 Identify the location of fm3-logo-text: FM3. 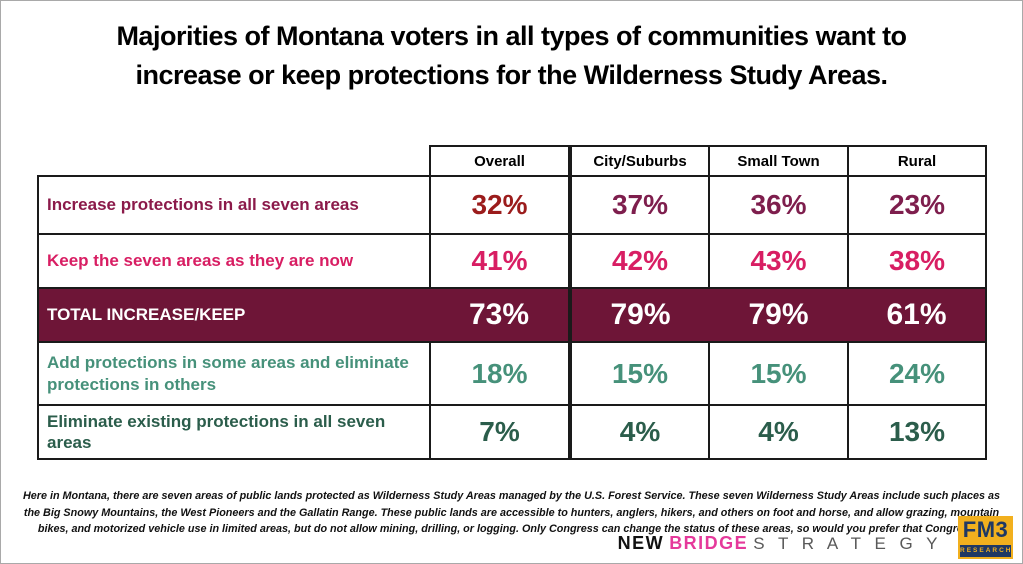
(985, 529).